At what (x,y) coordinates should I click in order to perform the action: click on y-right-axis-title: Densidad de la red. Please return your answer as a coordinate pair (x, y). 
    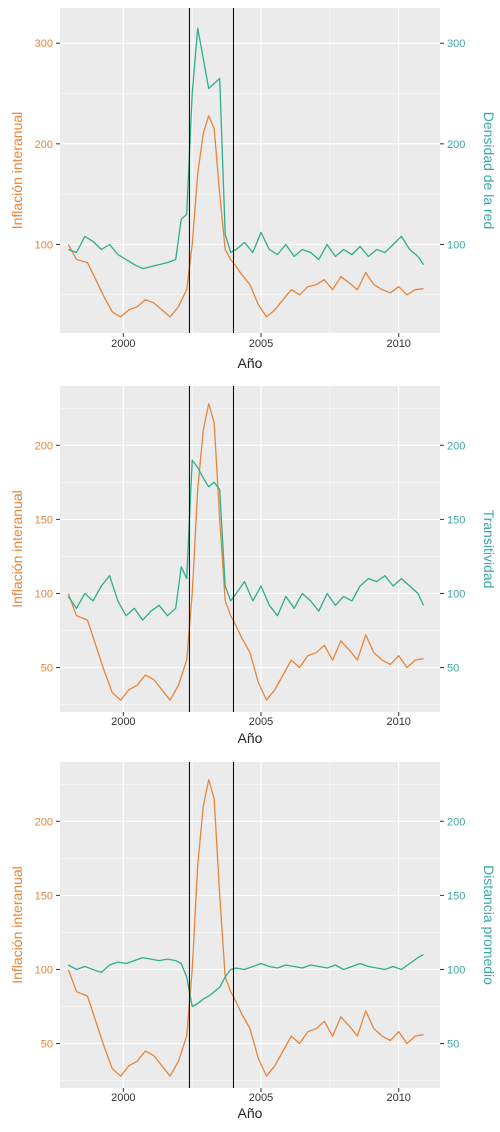
    Looking at the image, I should click on (489, 171).